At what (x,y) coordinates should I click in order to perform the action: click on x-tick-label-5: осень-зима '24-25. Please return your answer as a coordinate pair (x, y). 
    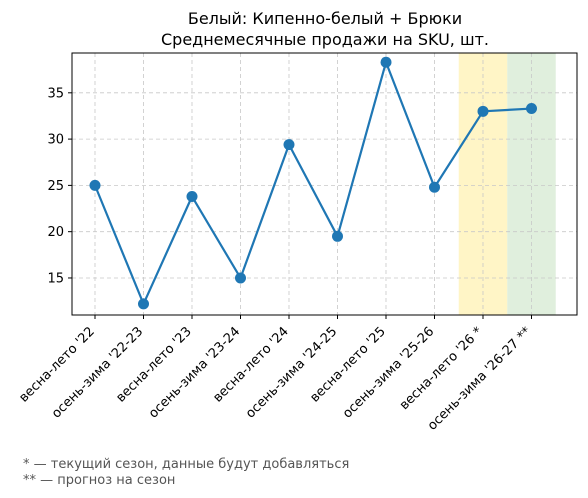
    Looking at the image, I should click on (291, 372).